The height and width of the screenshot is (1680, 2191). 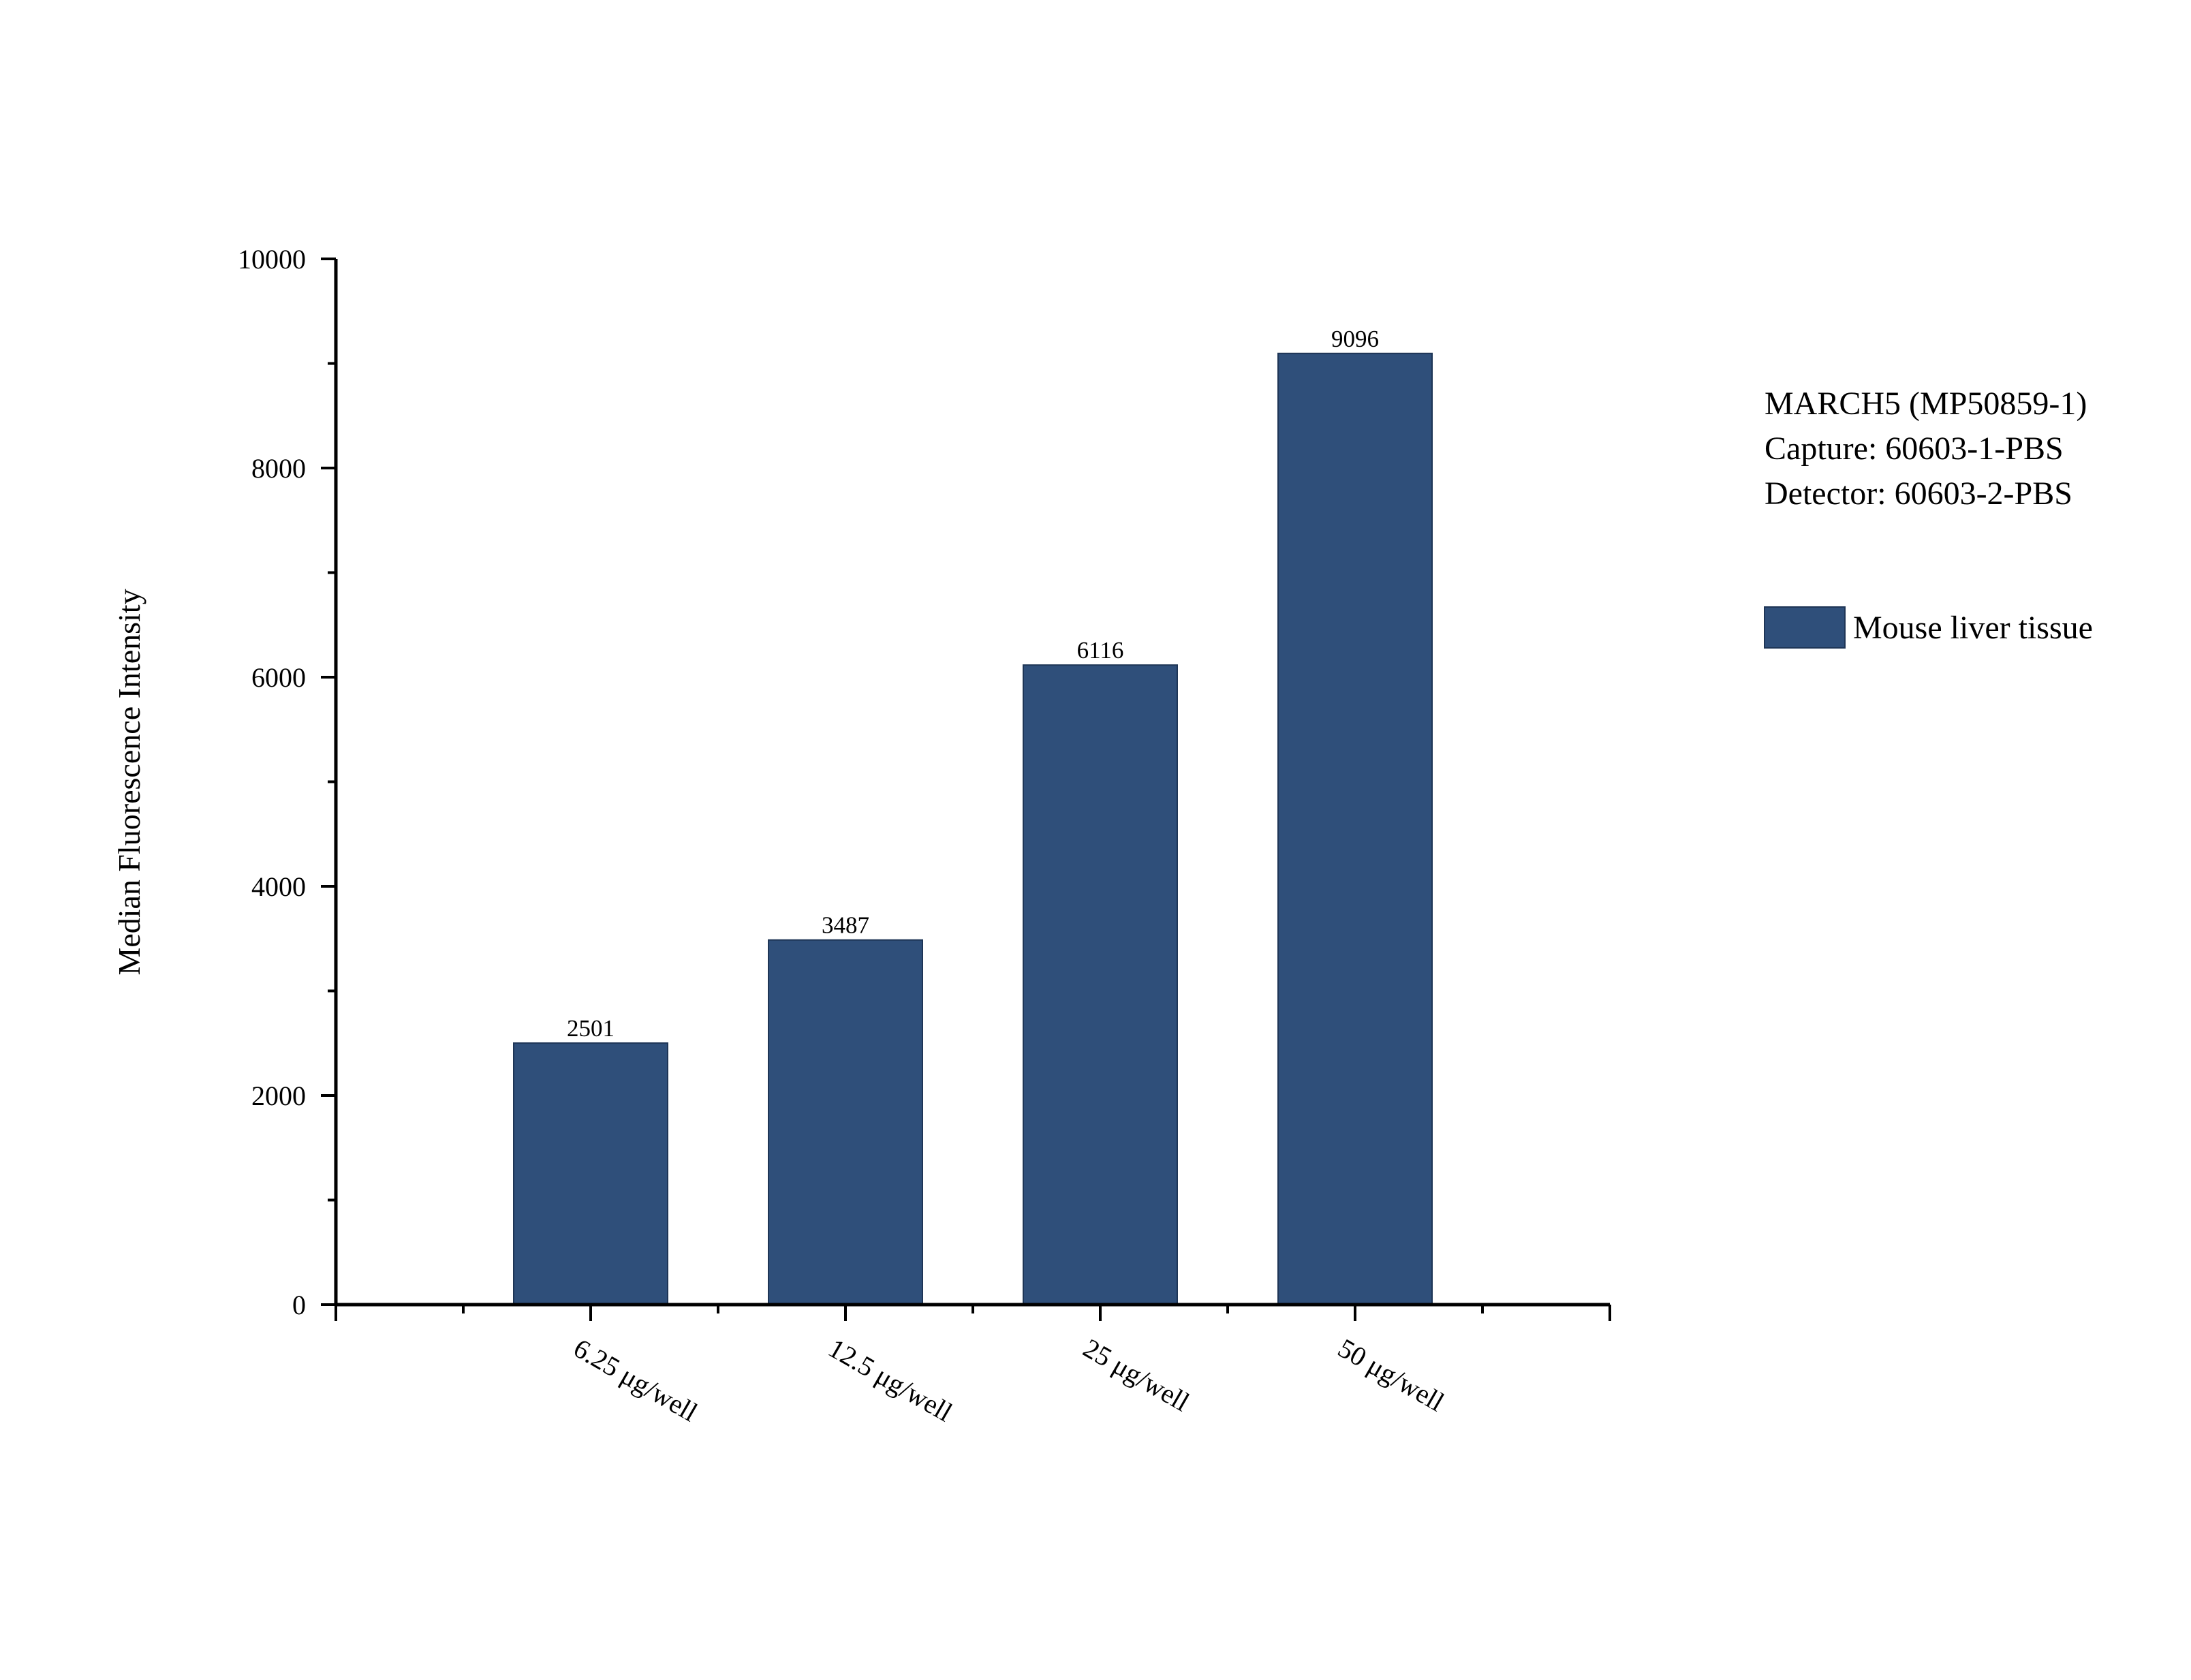 What do you see at coordinates (1914, 449) in the screenshot?
I see `annotation-capture: Capture: 60603-1-PBS` at bounding box center [1914, 449].